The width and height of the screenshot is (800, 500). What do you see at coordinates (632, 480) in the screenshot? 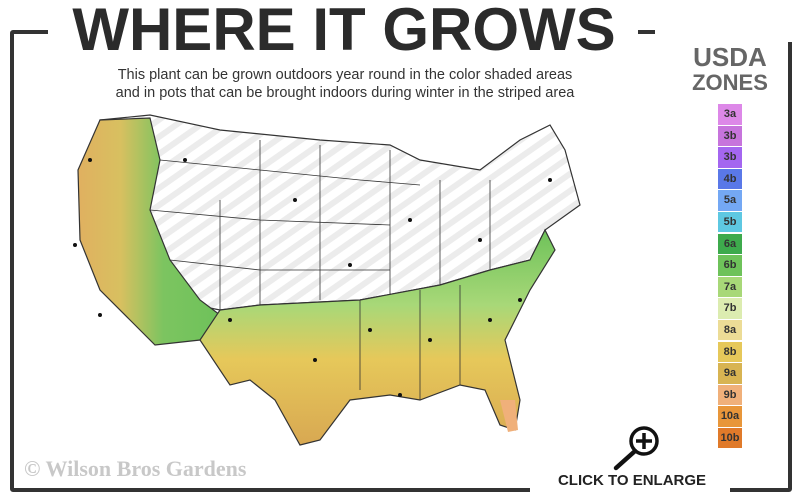
I see `click-to-enlarge-button: CLICK TO ENLARGE` at bounding box center [632, 480].